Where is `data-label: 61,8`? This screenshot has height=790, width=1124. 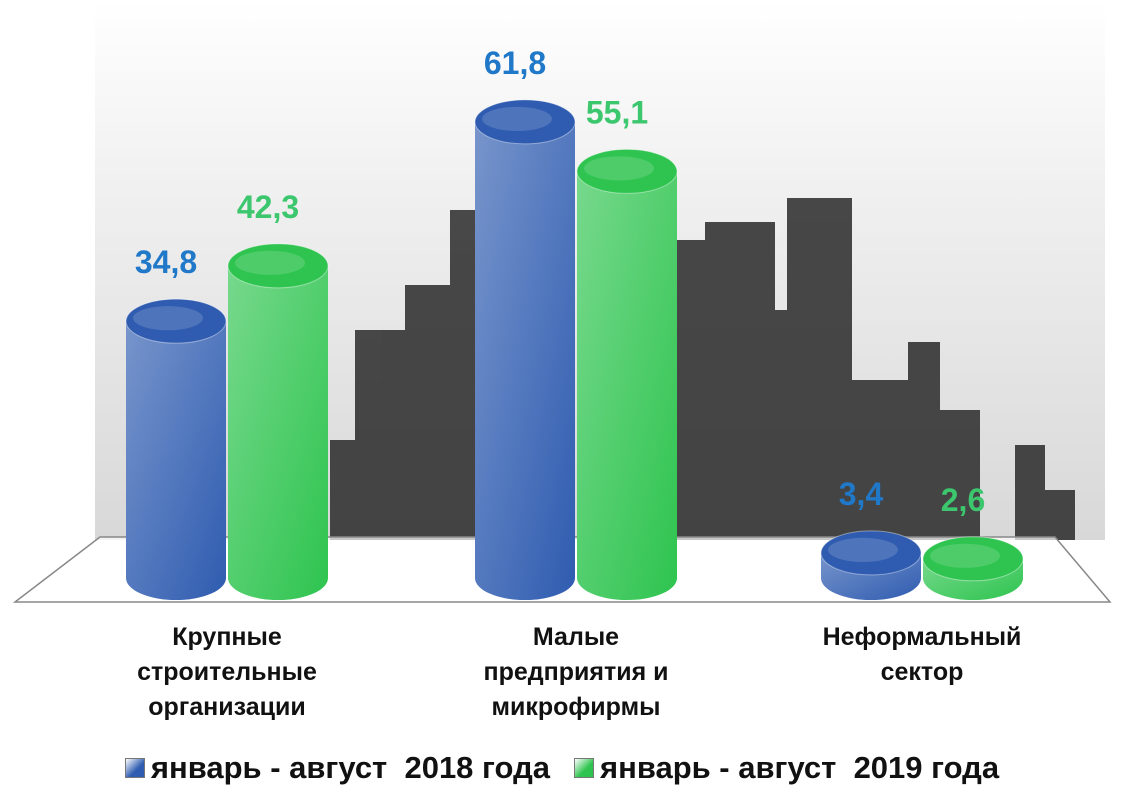 data-label: 61,8 is located at coordinates (515, 63).